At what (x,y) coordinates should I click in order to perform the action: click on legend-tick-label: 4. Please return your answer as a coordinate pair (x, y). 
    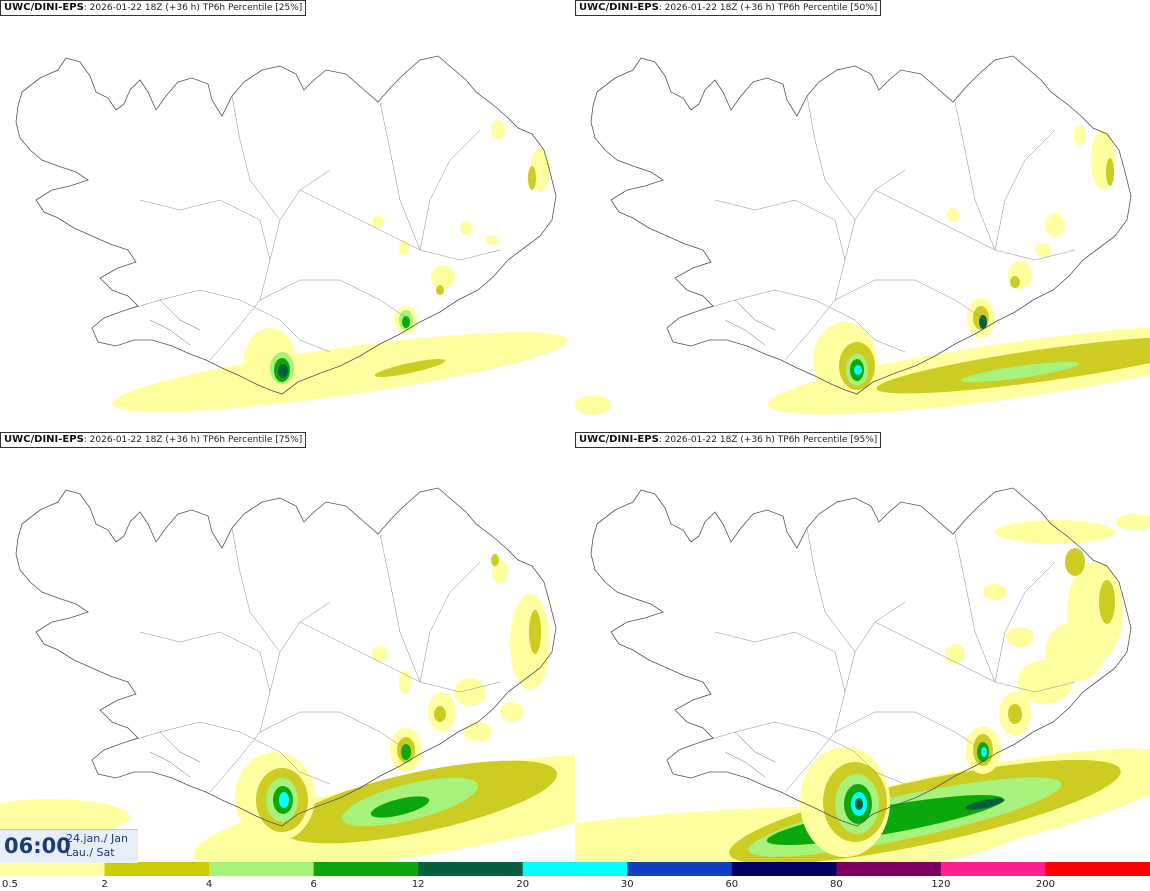
    Looking at the image, I should click on (209, 884).